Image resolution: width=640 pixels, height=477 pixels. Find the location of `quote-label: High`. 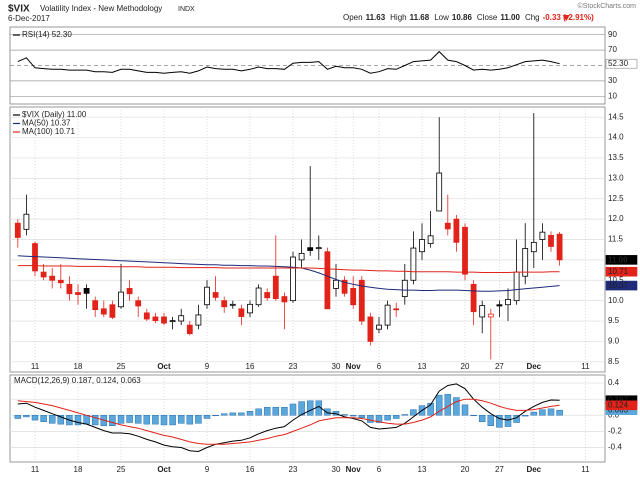

quote-label: High is located at coordinates (398, 17).